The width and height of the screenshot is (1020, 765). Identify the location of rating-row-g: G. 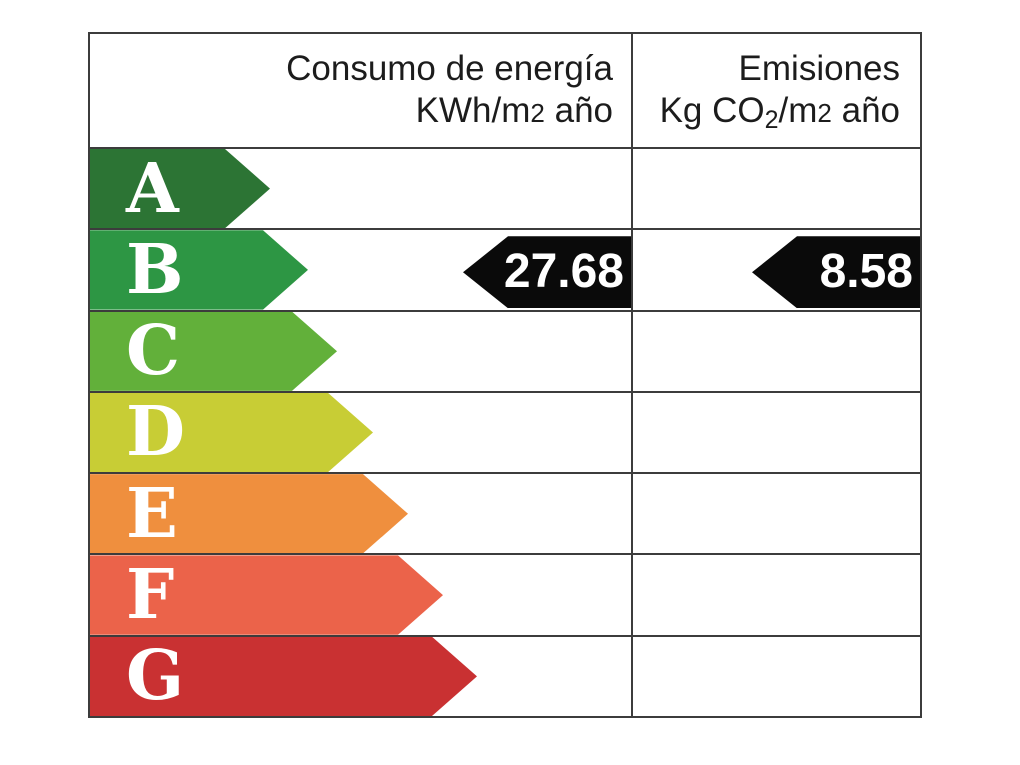
(505, 675).